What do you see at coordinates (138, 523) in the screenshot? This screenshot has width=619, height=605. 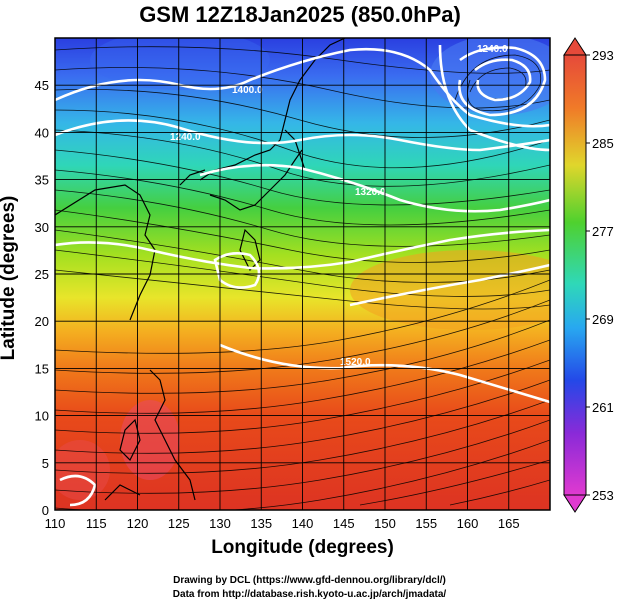 I see `x-tick-label: 120` at bounding box center [138, 523].